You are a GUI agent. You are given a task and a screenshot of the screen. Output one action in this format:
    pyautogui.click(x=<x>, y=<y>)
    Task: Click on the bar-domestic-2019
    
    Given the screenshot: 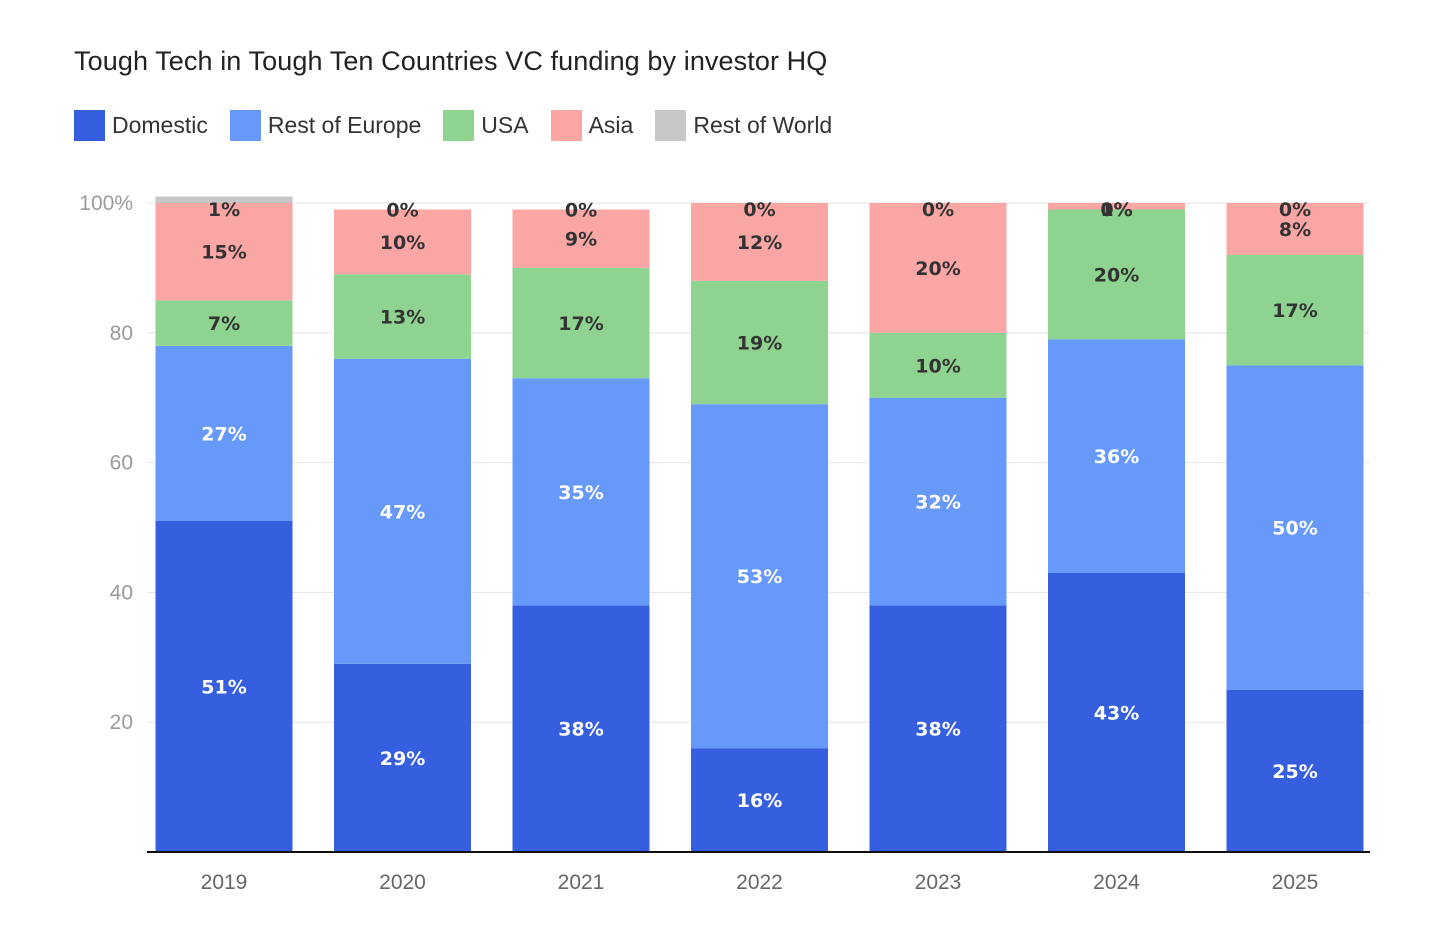 What is the action you would take?
    pyautogui.click(x=224, y=686)
    